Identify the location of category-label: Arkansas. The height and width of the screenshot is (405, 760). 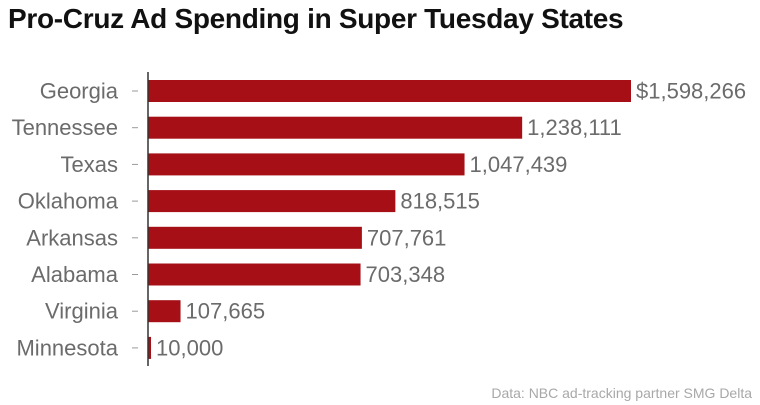
(72, 237).